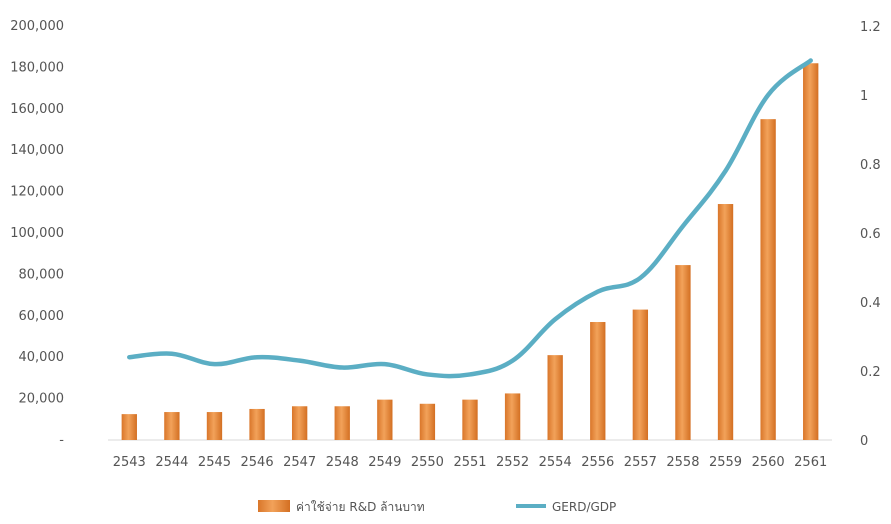 The width and height of the screenshot is (891, 524). I want to click on left-tick-label: 200,000, so click(37, 26).